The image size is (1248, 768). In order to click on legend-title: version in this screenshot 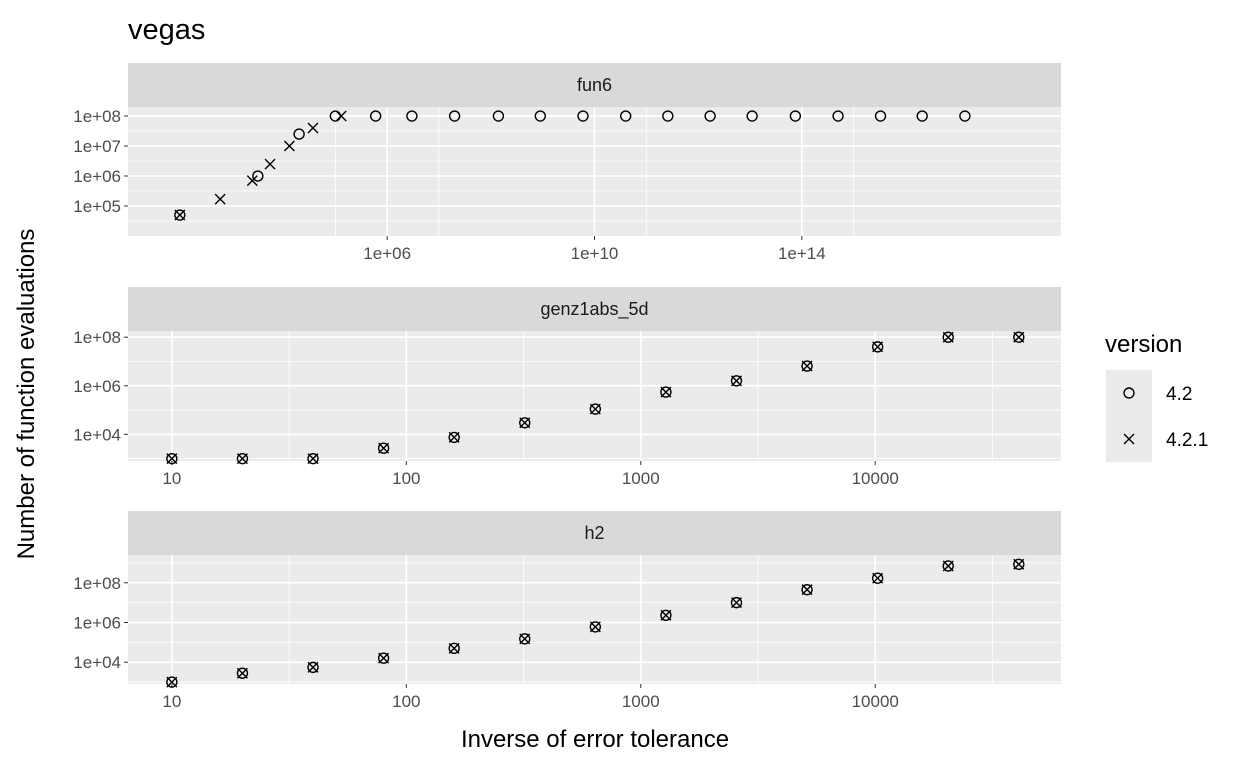, I will do `click(1143, 344)`.